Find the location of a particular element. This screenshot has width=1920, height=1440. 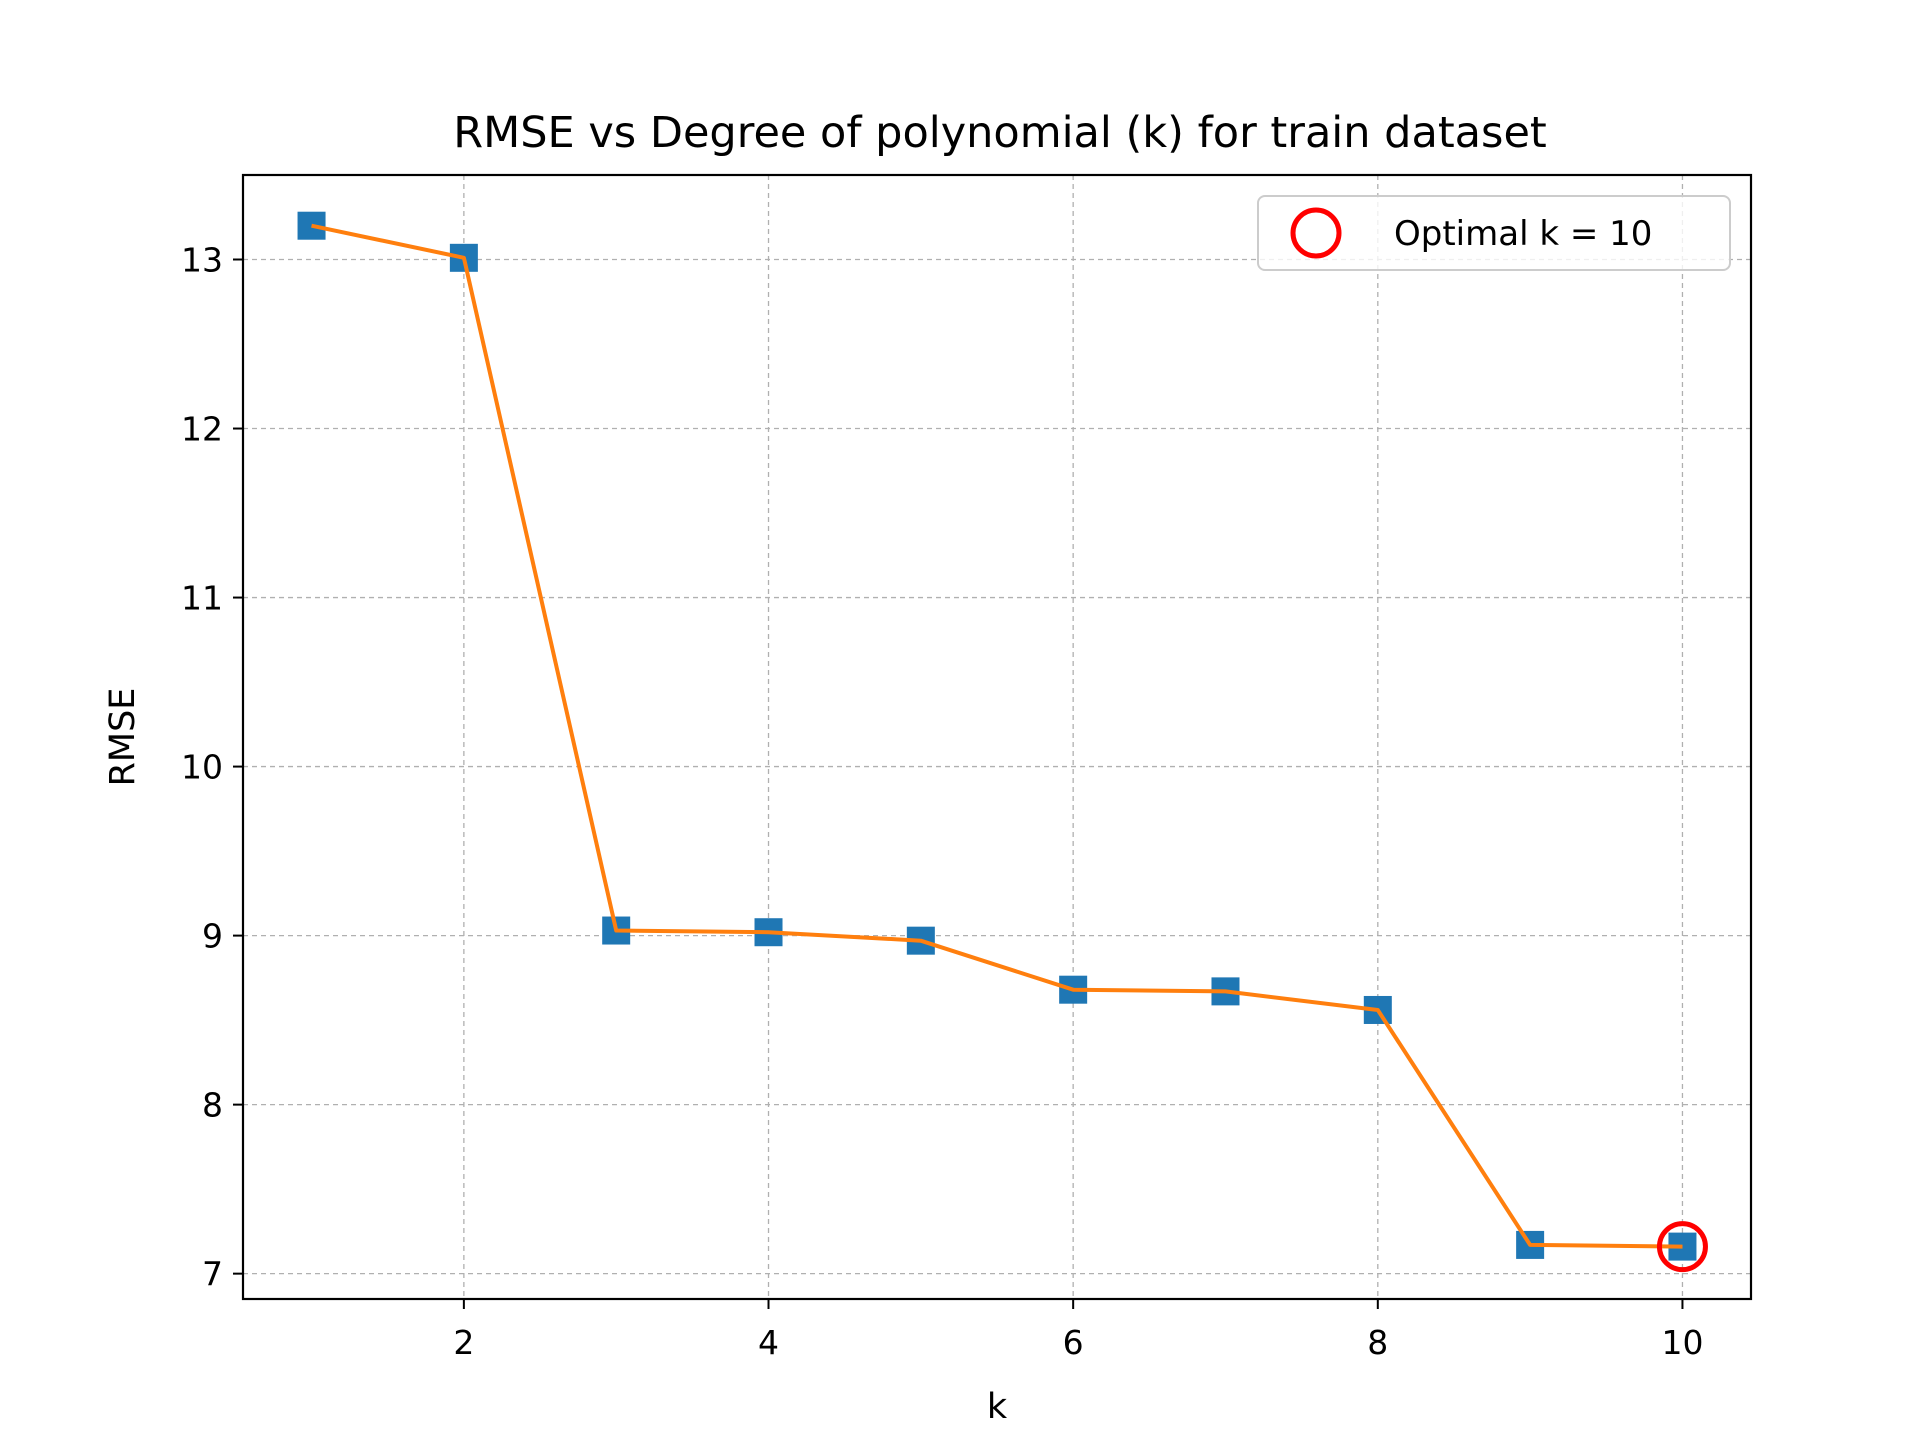

legend: Optimal k = 10 is located at coordinates (1494, 233).